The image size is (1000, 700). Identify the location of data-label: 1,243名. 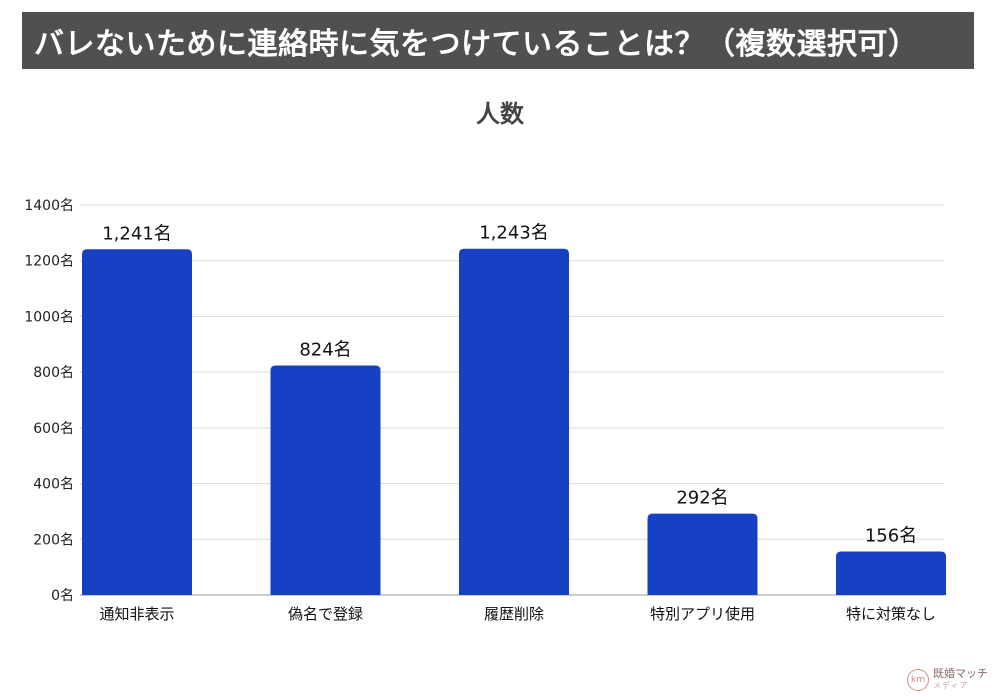
(514, 233).